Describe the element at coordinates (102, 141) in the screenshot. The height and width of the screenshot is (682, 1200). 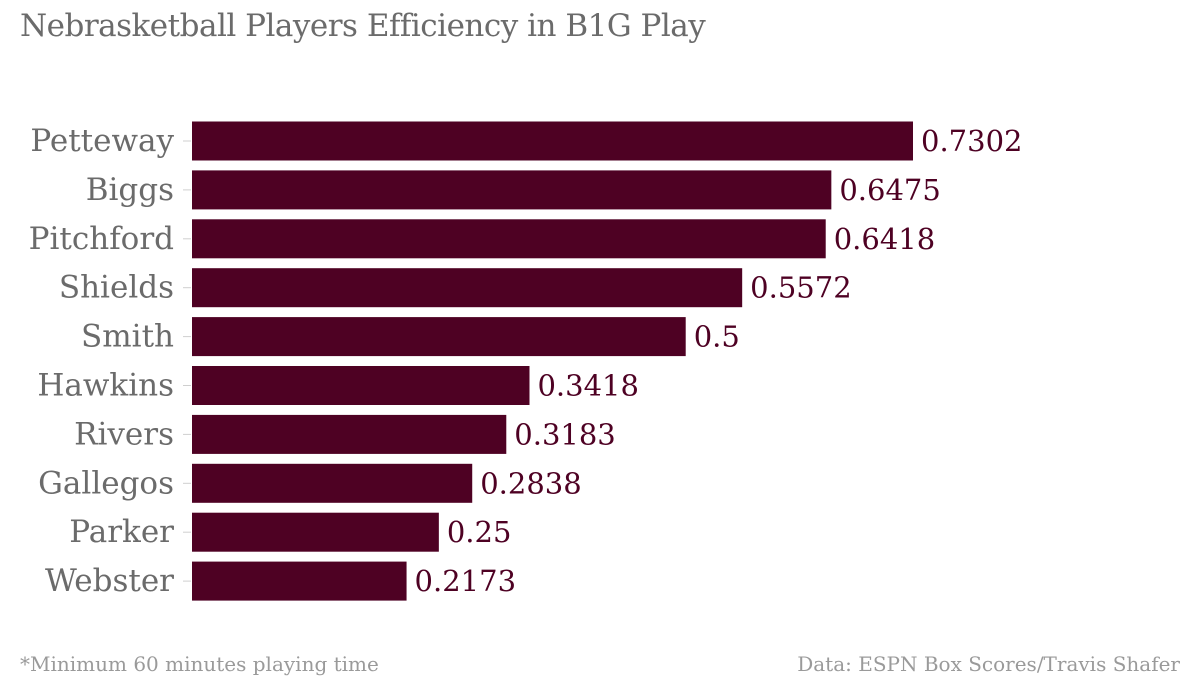
I see `category-label: Petteway` at that location.